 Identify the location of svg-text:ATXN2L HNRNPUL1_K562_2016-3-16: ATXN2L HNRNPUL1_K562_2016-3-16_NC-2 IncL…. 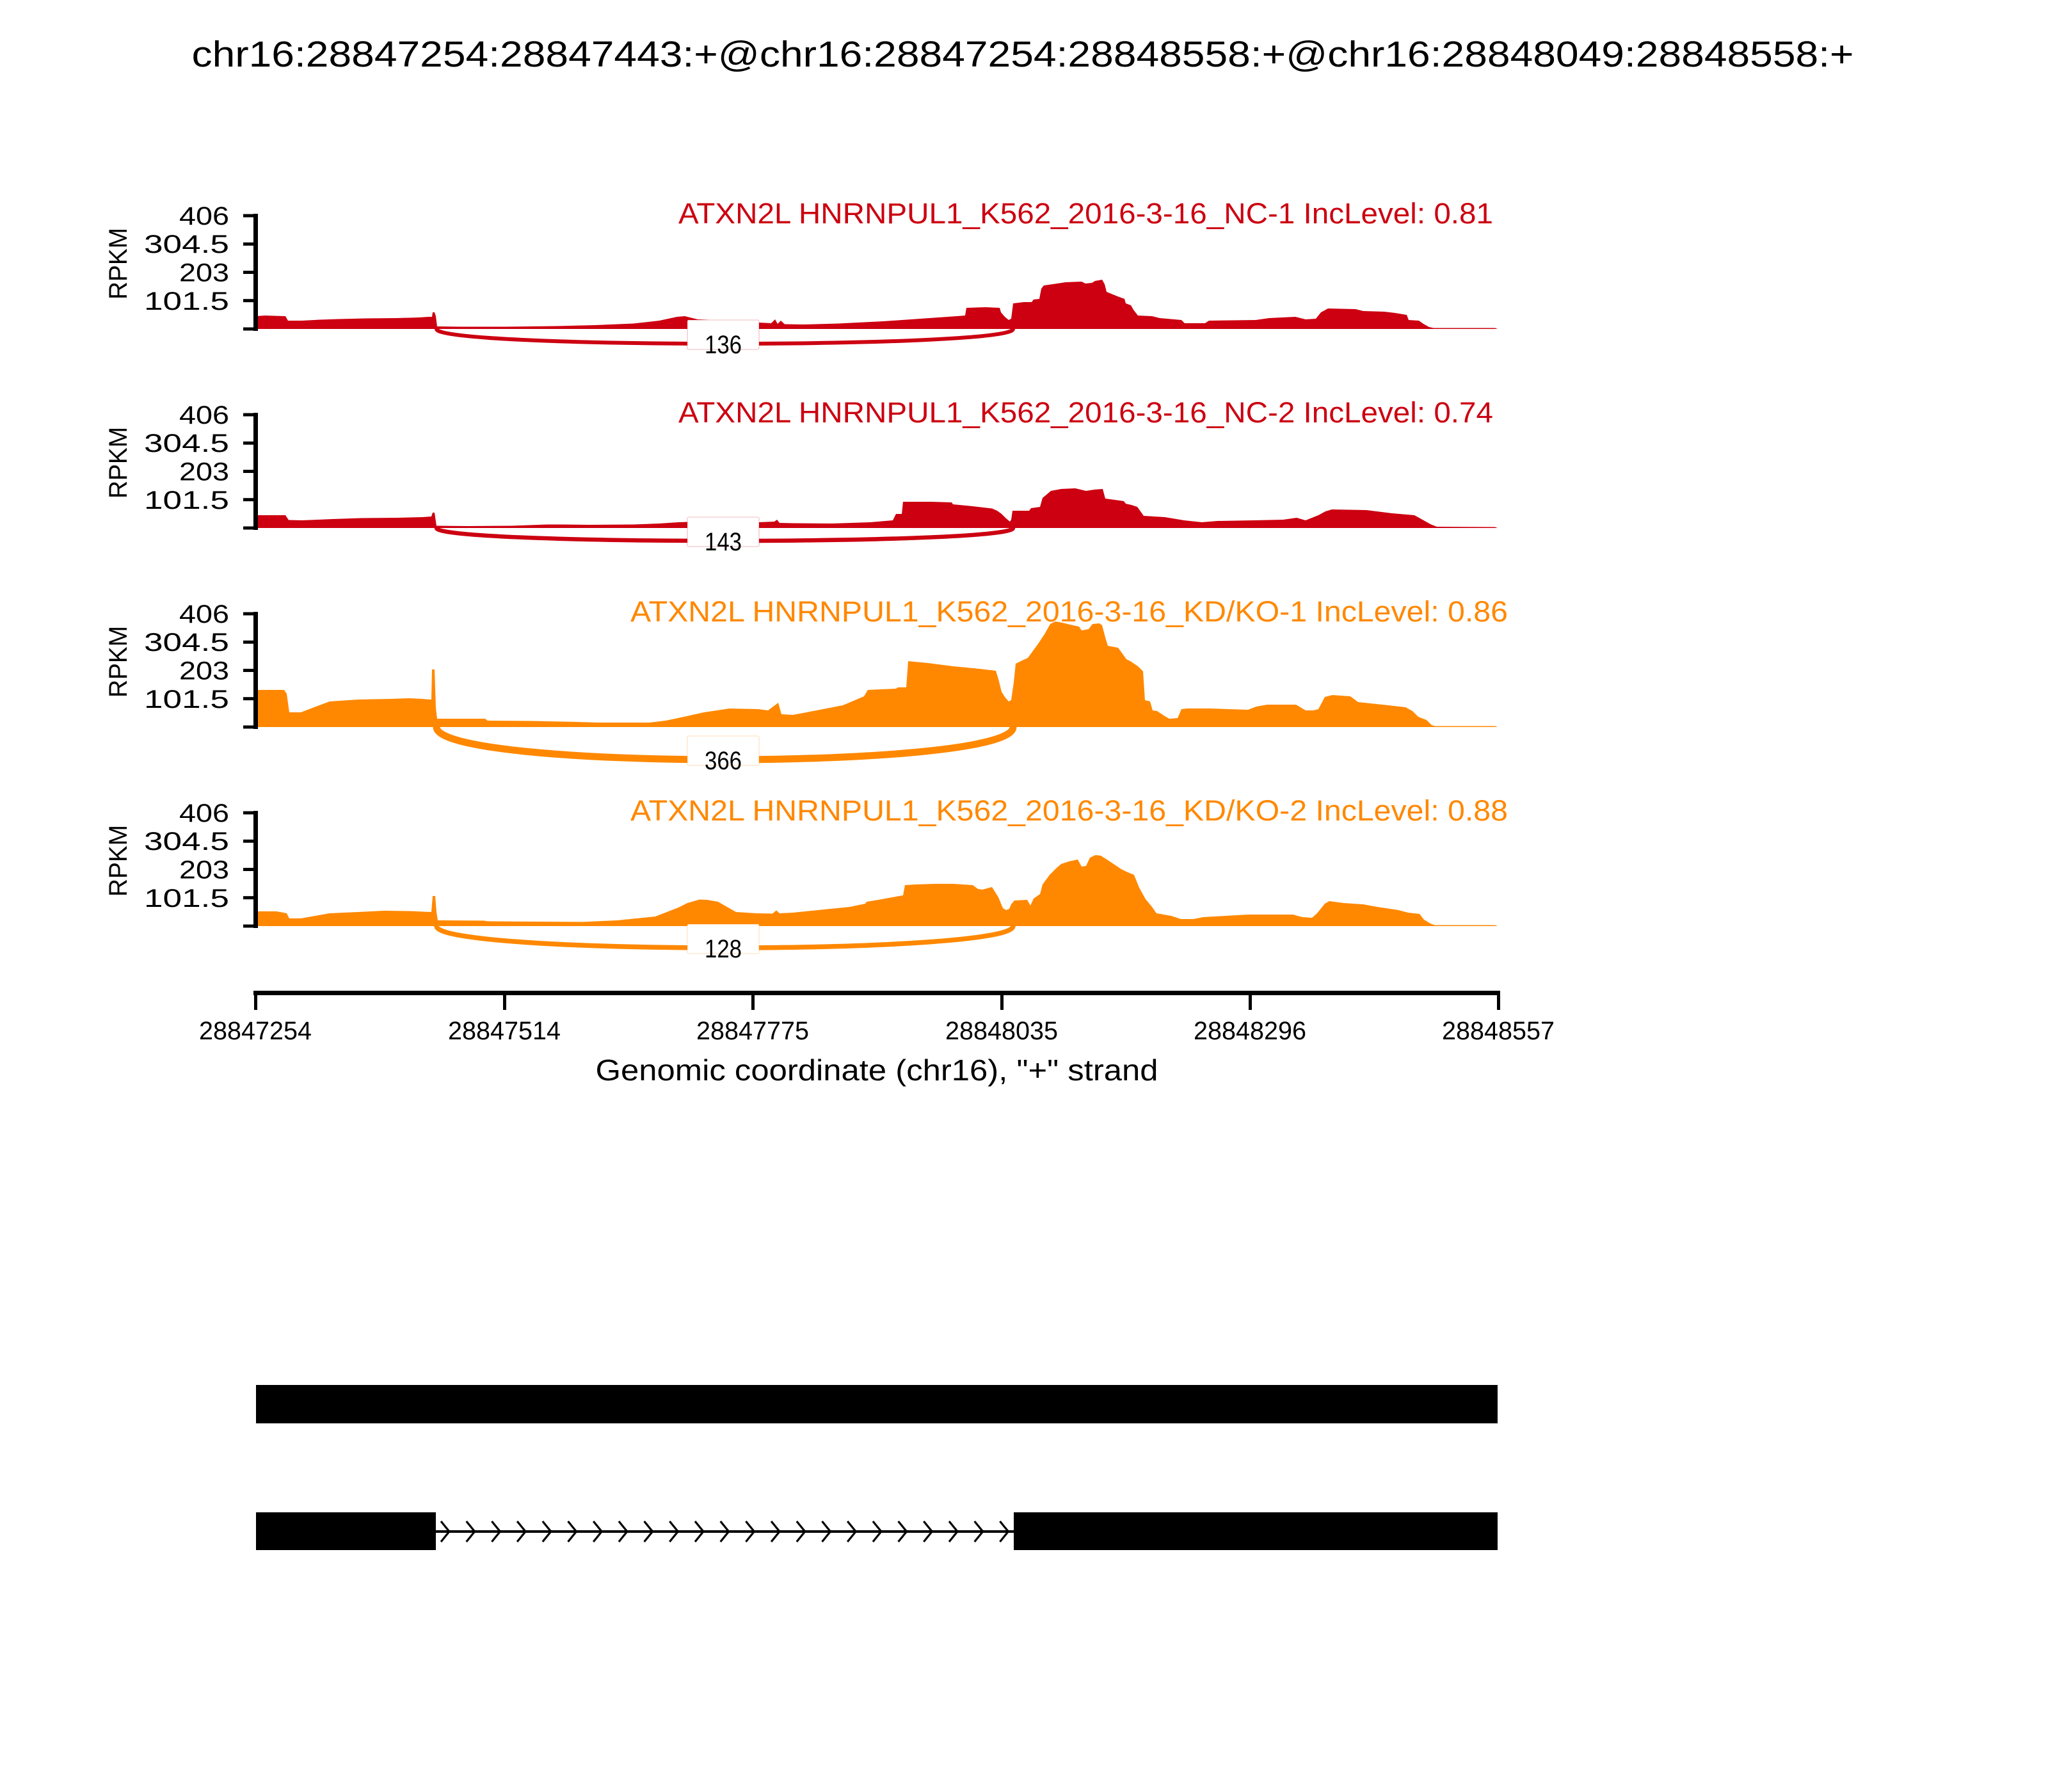
(1085, 412).